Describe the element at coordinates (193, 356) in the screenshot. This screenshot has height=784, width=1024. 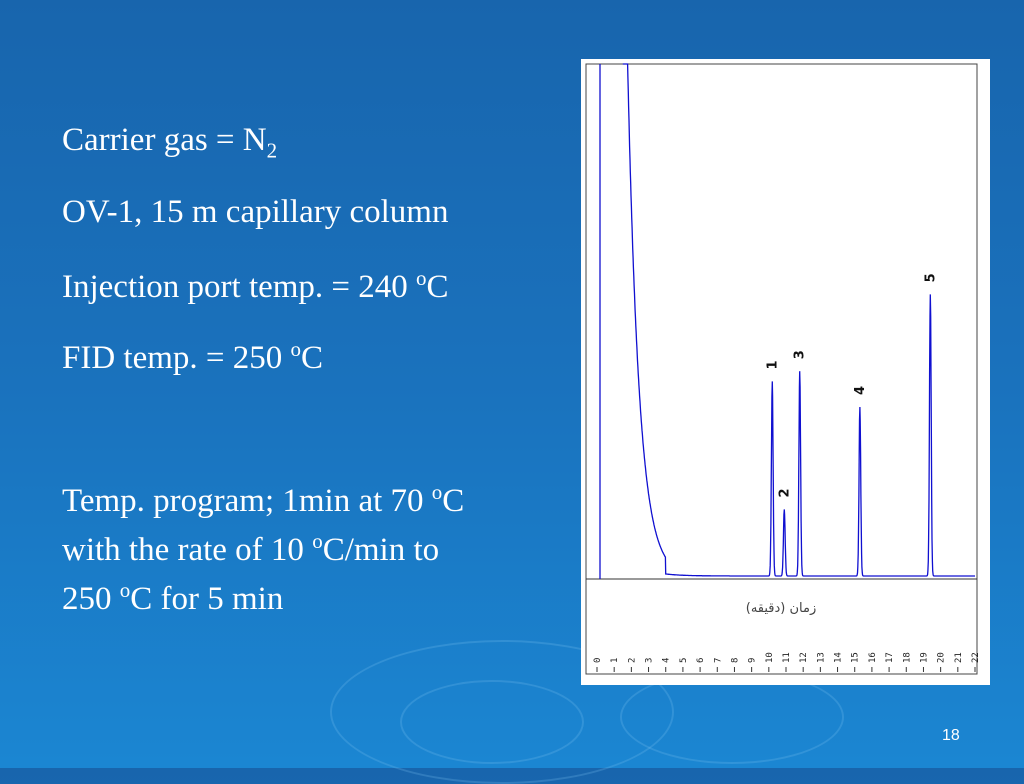
I see `fid-temp-text: FID temp. = 250 oC` at that location.